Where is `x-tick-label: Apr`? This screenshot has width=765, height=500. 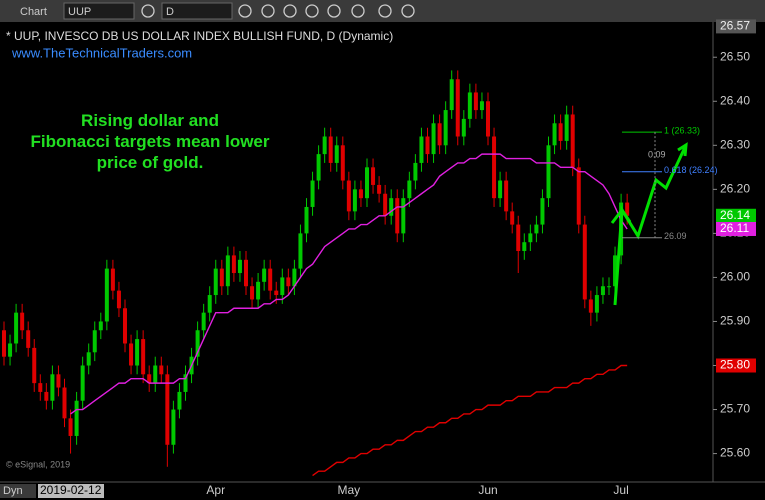
x-tick-label: Apr is located at coordinates (215, 490).